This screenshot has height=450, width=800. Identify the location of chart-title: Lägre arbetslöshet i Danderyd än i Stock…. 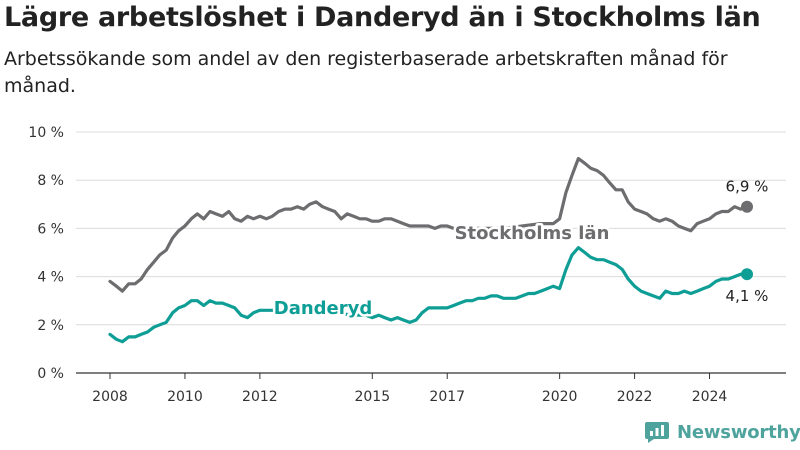
(382, 17).